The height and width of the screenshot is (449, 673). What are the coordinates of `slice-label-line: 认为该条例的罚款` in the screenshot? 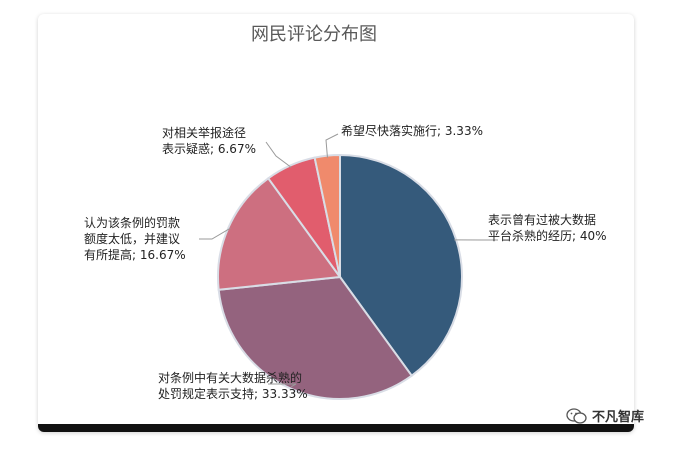 It's located at (132, 222).